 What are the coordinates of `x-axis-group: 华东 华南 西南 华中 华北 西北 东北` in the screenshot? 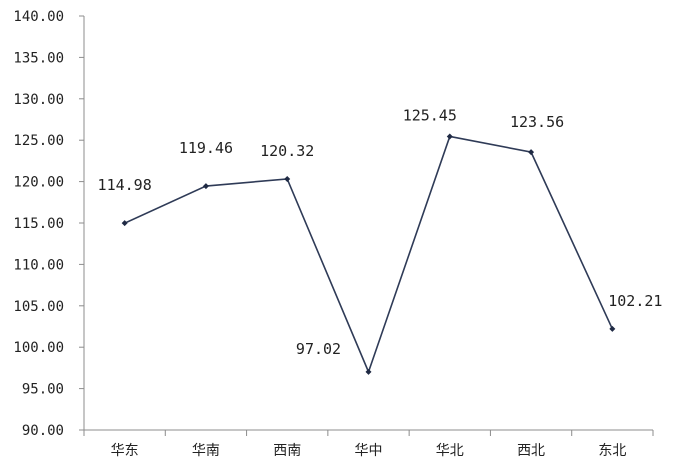 It's located at (368, 444).